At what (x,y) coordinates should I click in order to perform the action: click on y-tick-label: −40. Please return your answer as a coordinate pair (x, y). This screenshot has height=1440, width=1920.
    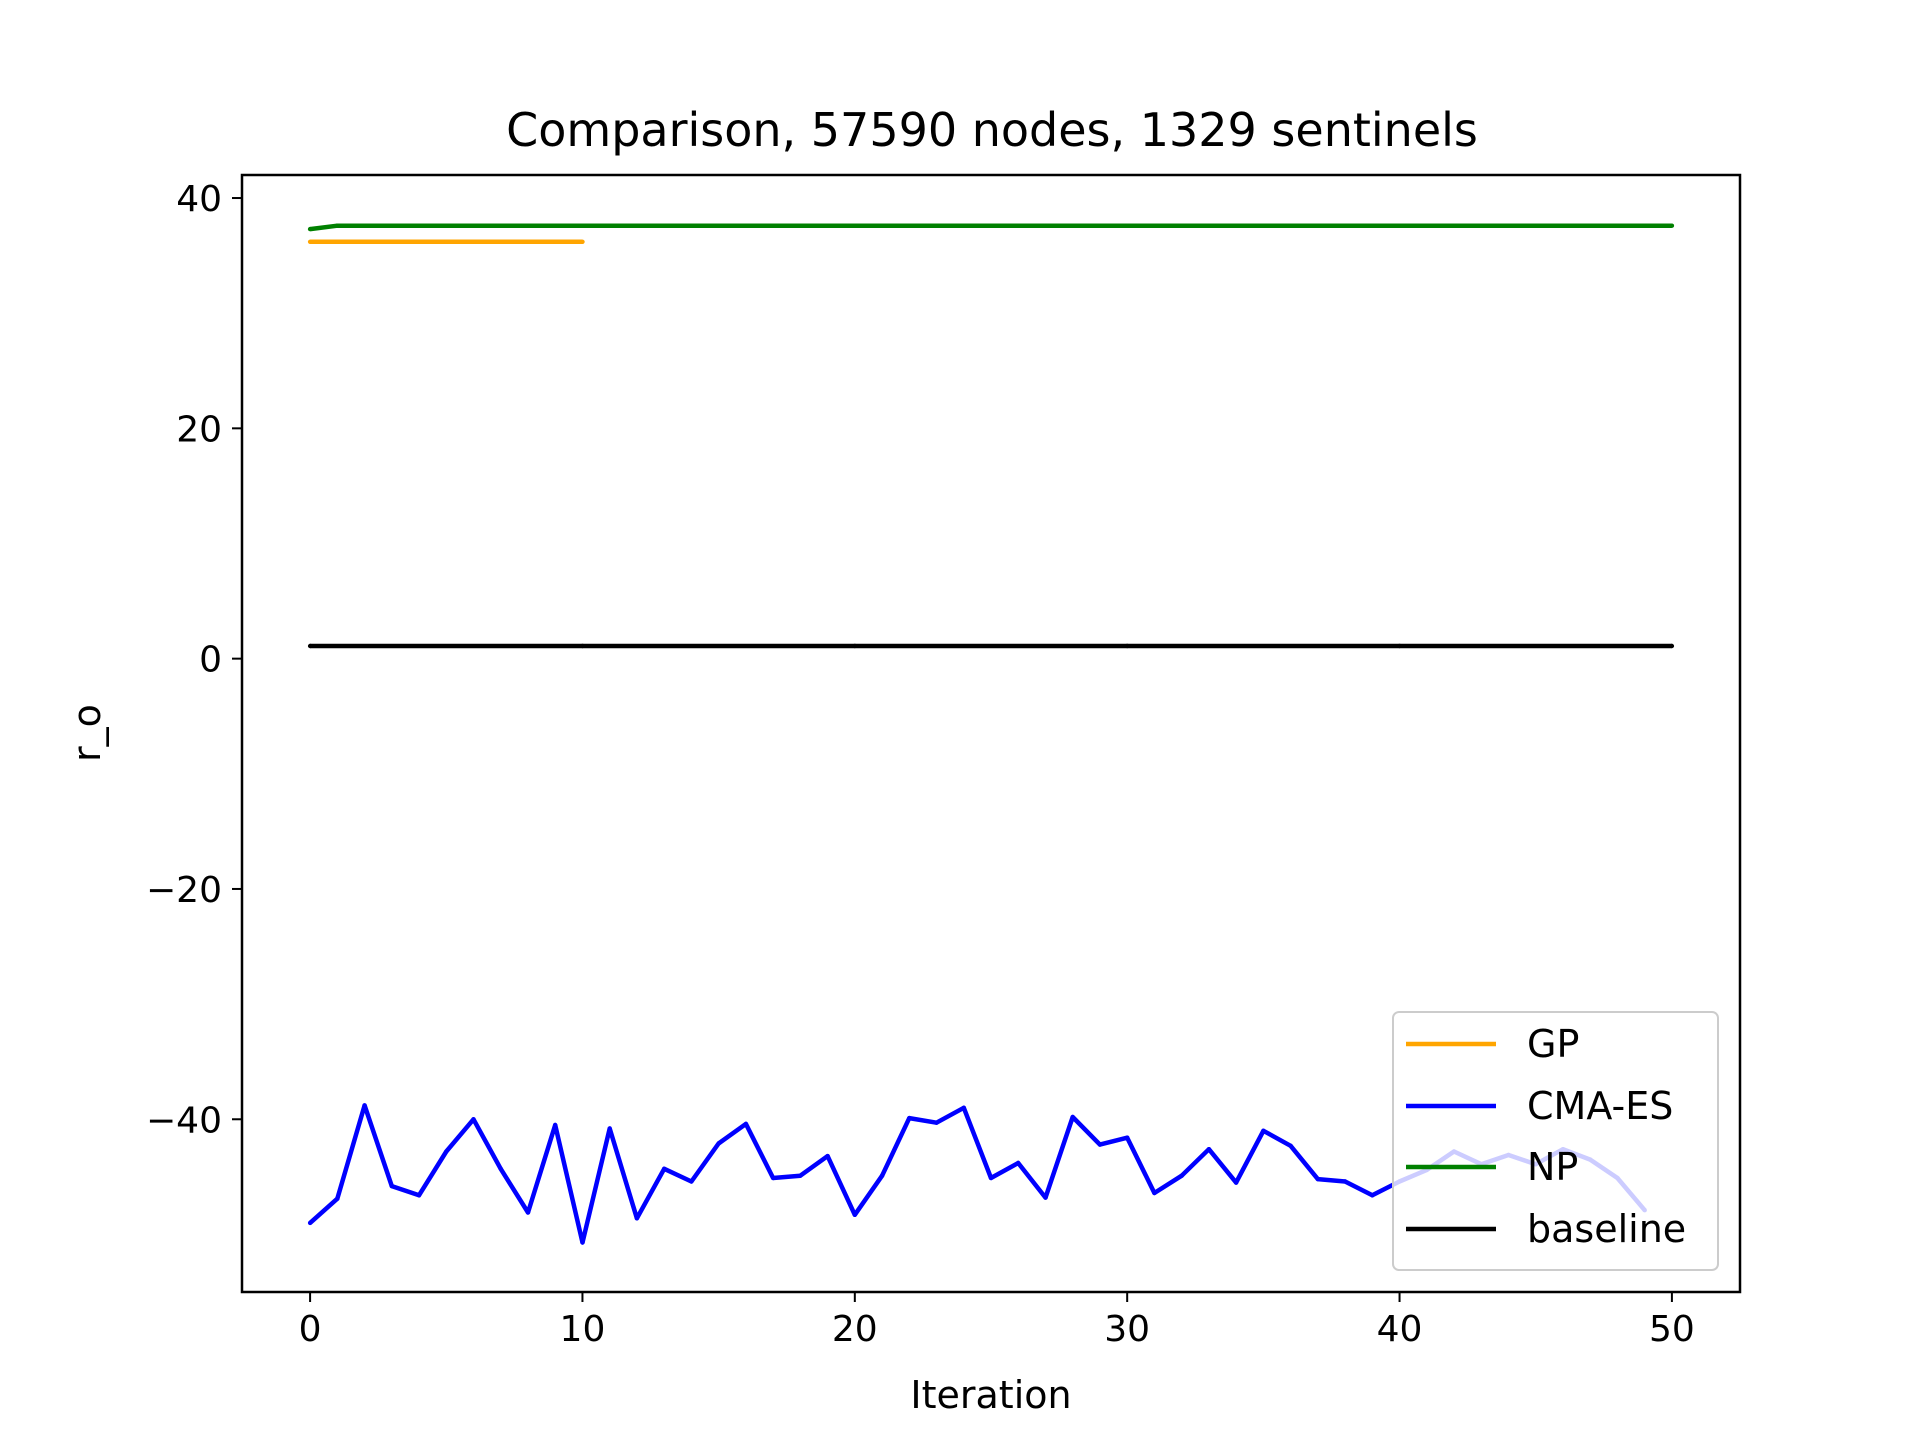
    Looking at the image, I should click on (184, 1120).